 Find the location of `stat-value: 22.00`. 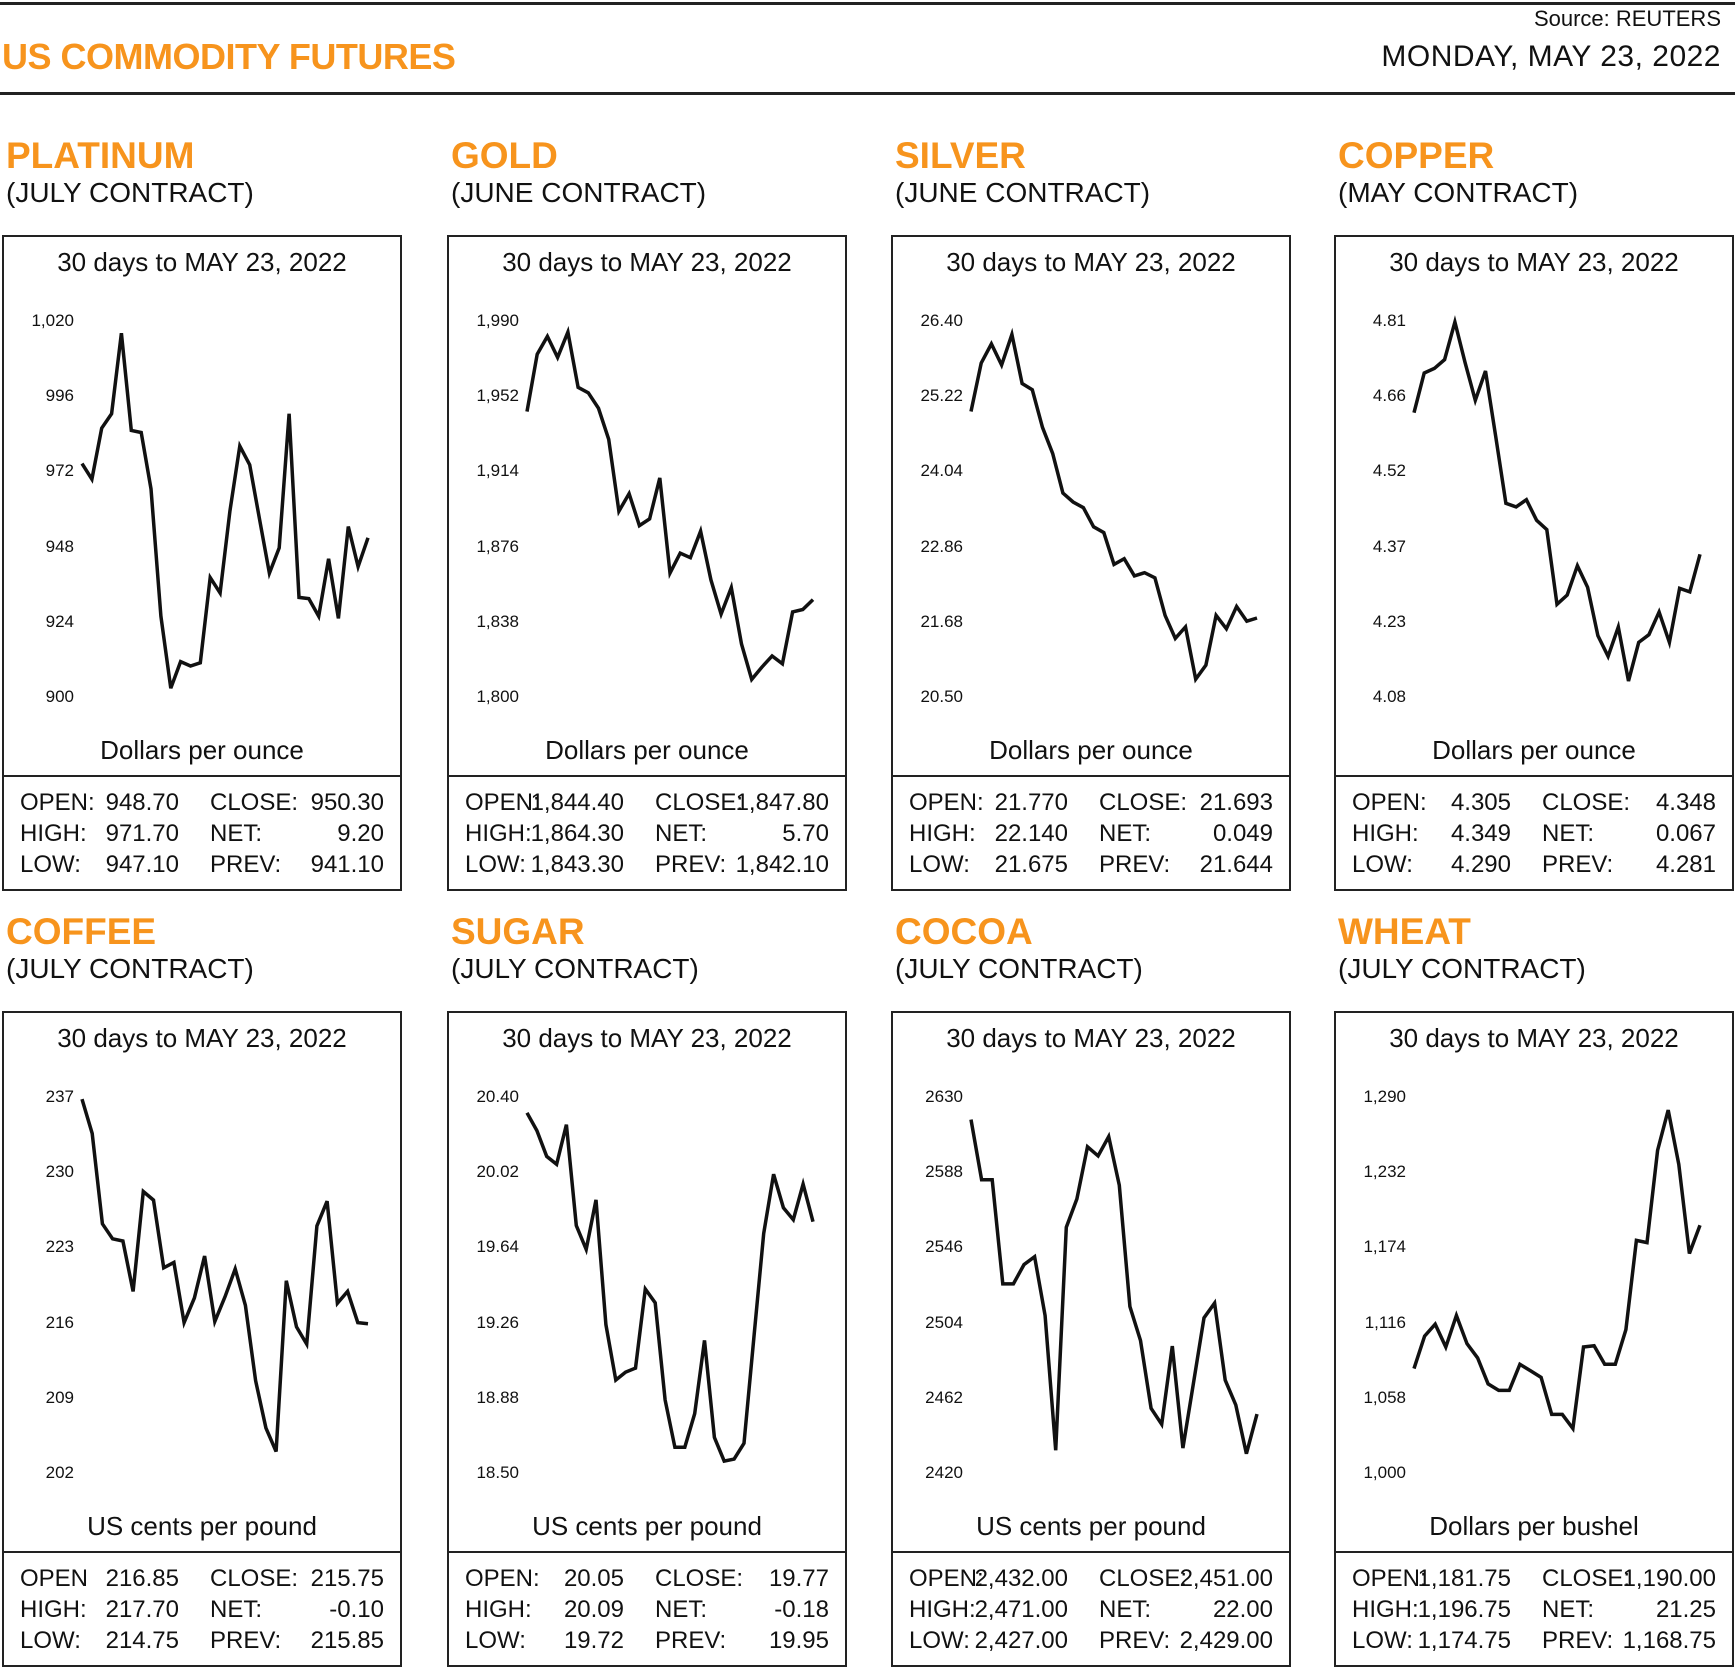

stat-value: 22.00 is located at coordinates (1242, 1609).